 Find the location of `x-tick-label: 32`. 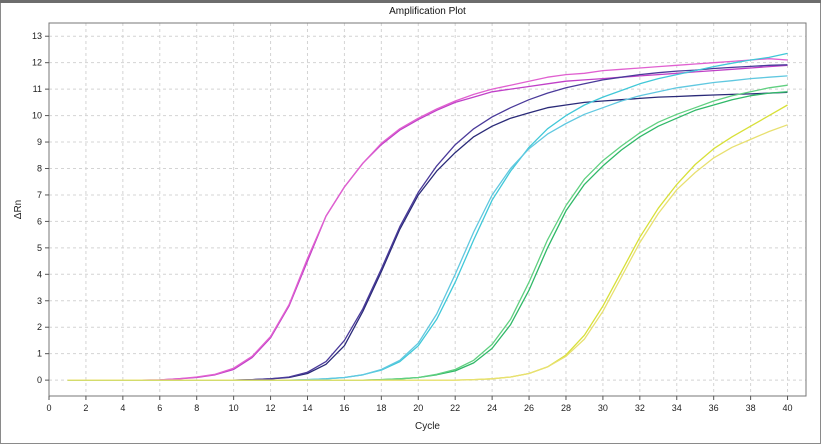

x-tick-label: 32 is located at coordinates (640, 408).